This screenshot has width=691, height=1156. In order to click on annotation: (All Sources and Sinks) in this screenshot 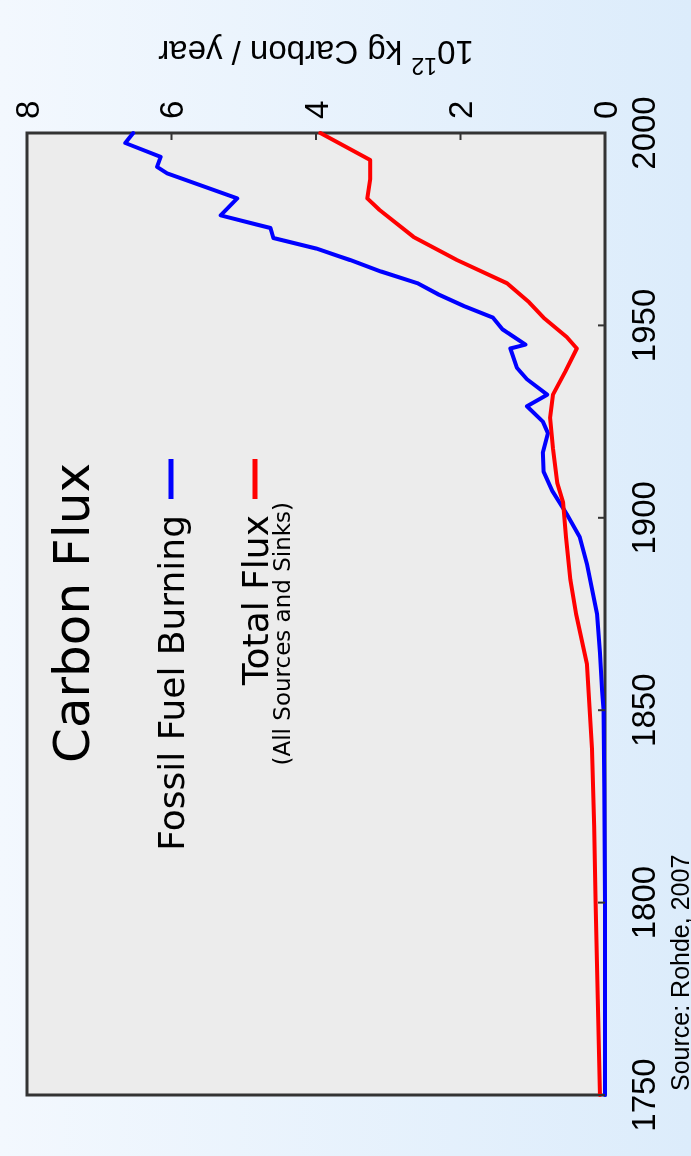, I will do `click(282, 634)`.